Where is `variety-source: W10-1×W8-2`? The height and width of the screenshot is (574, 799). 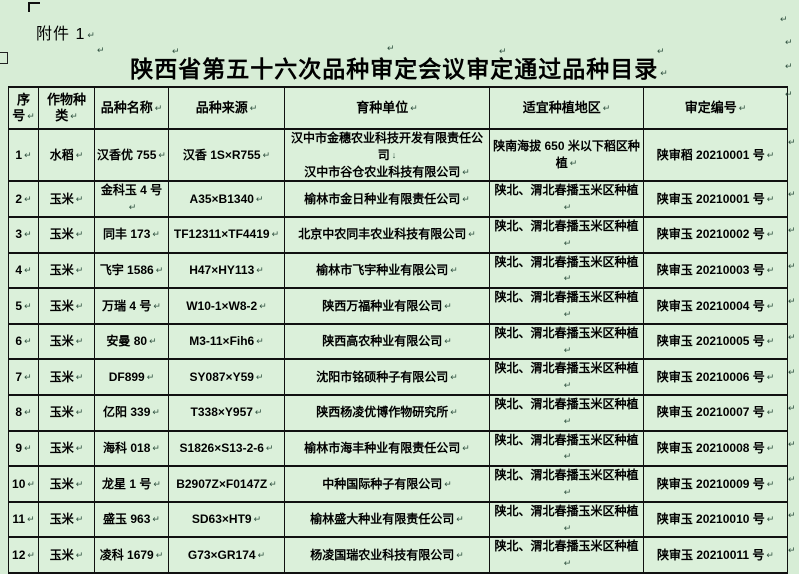 variety-source: W10-1×W8-2 is located at coordinates (226, 306).